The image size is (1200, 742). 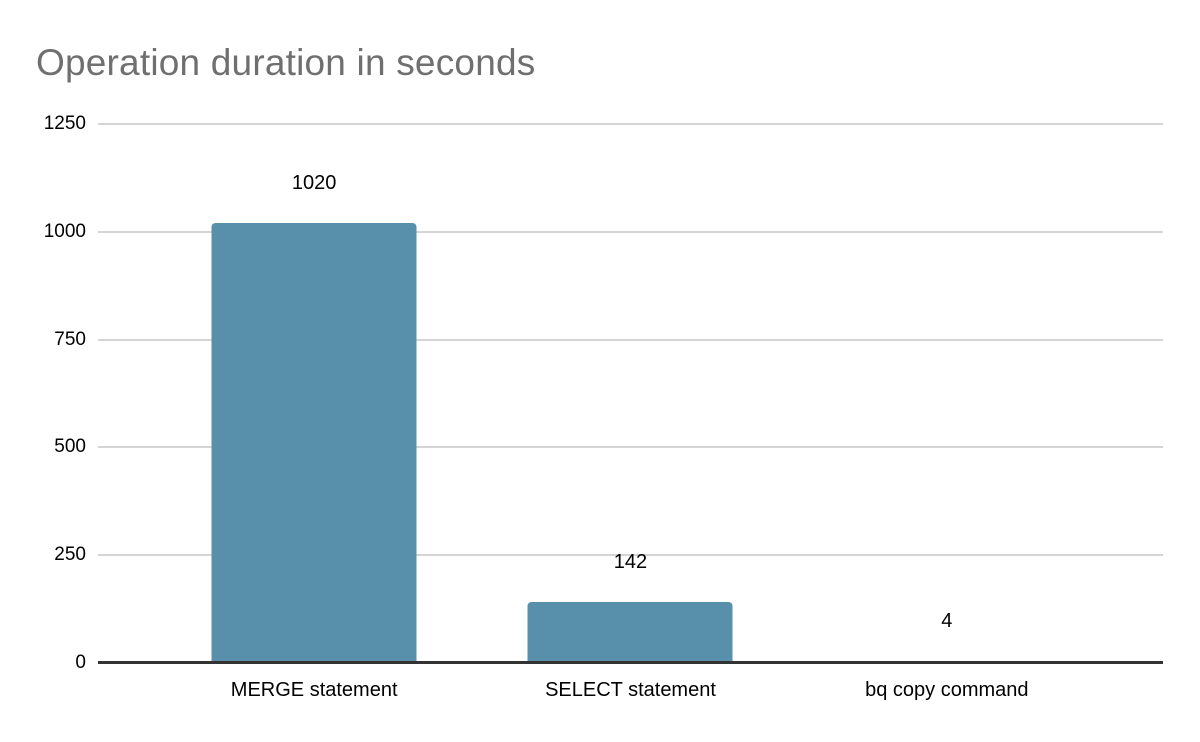 I want to click on y-tick-label-1250: 1250, so click(x=64, y=123).